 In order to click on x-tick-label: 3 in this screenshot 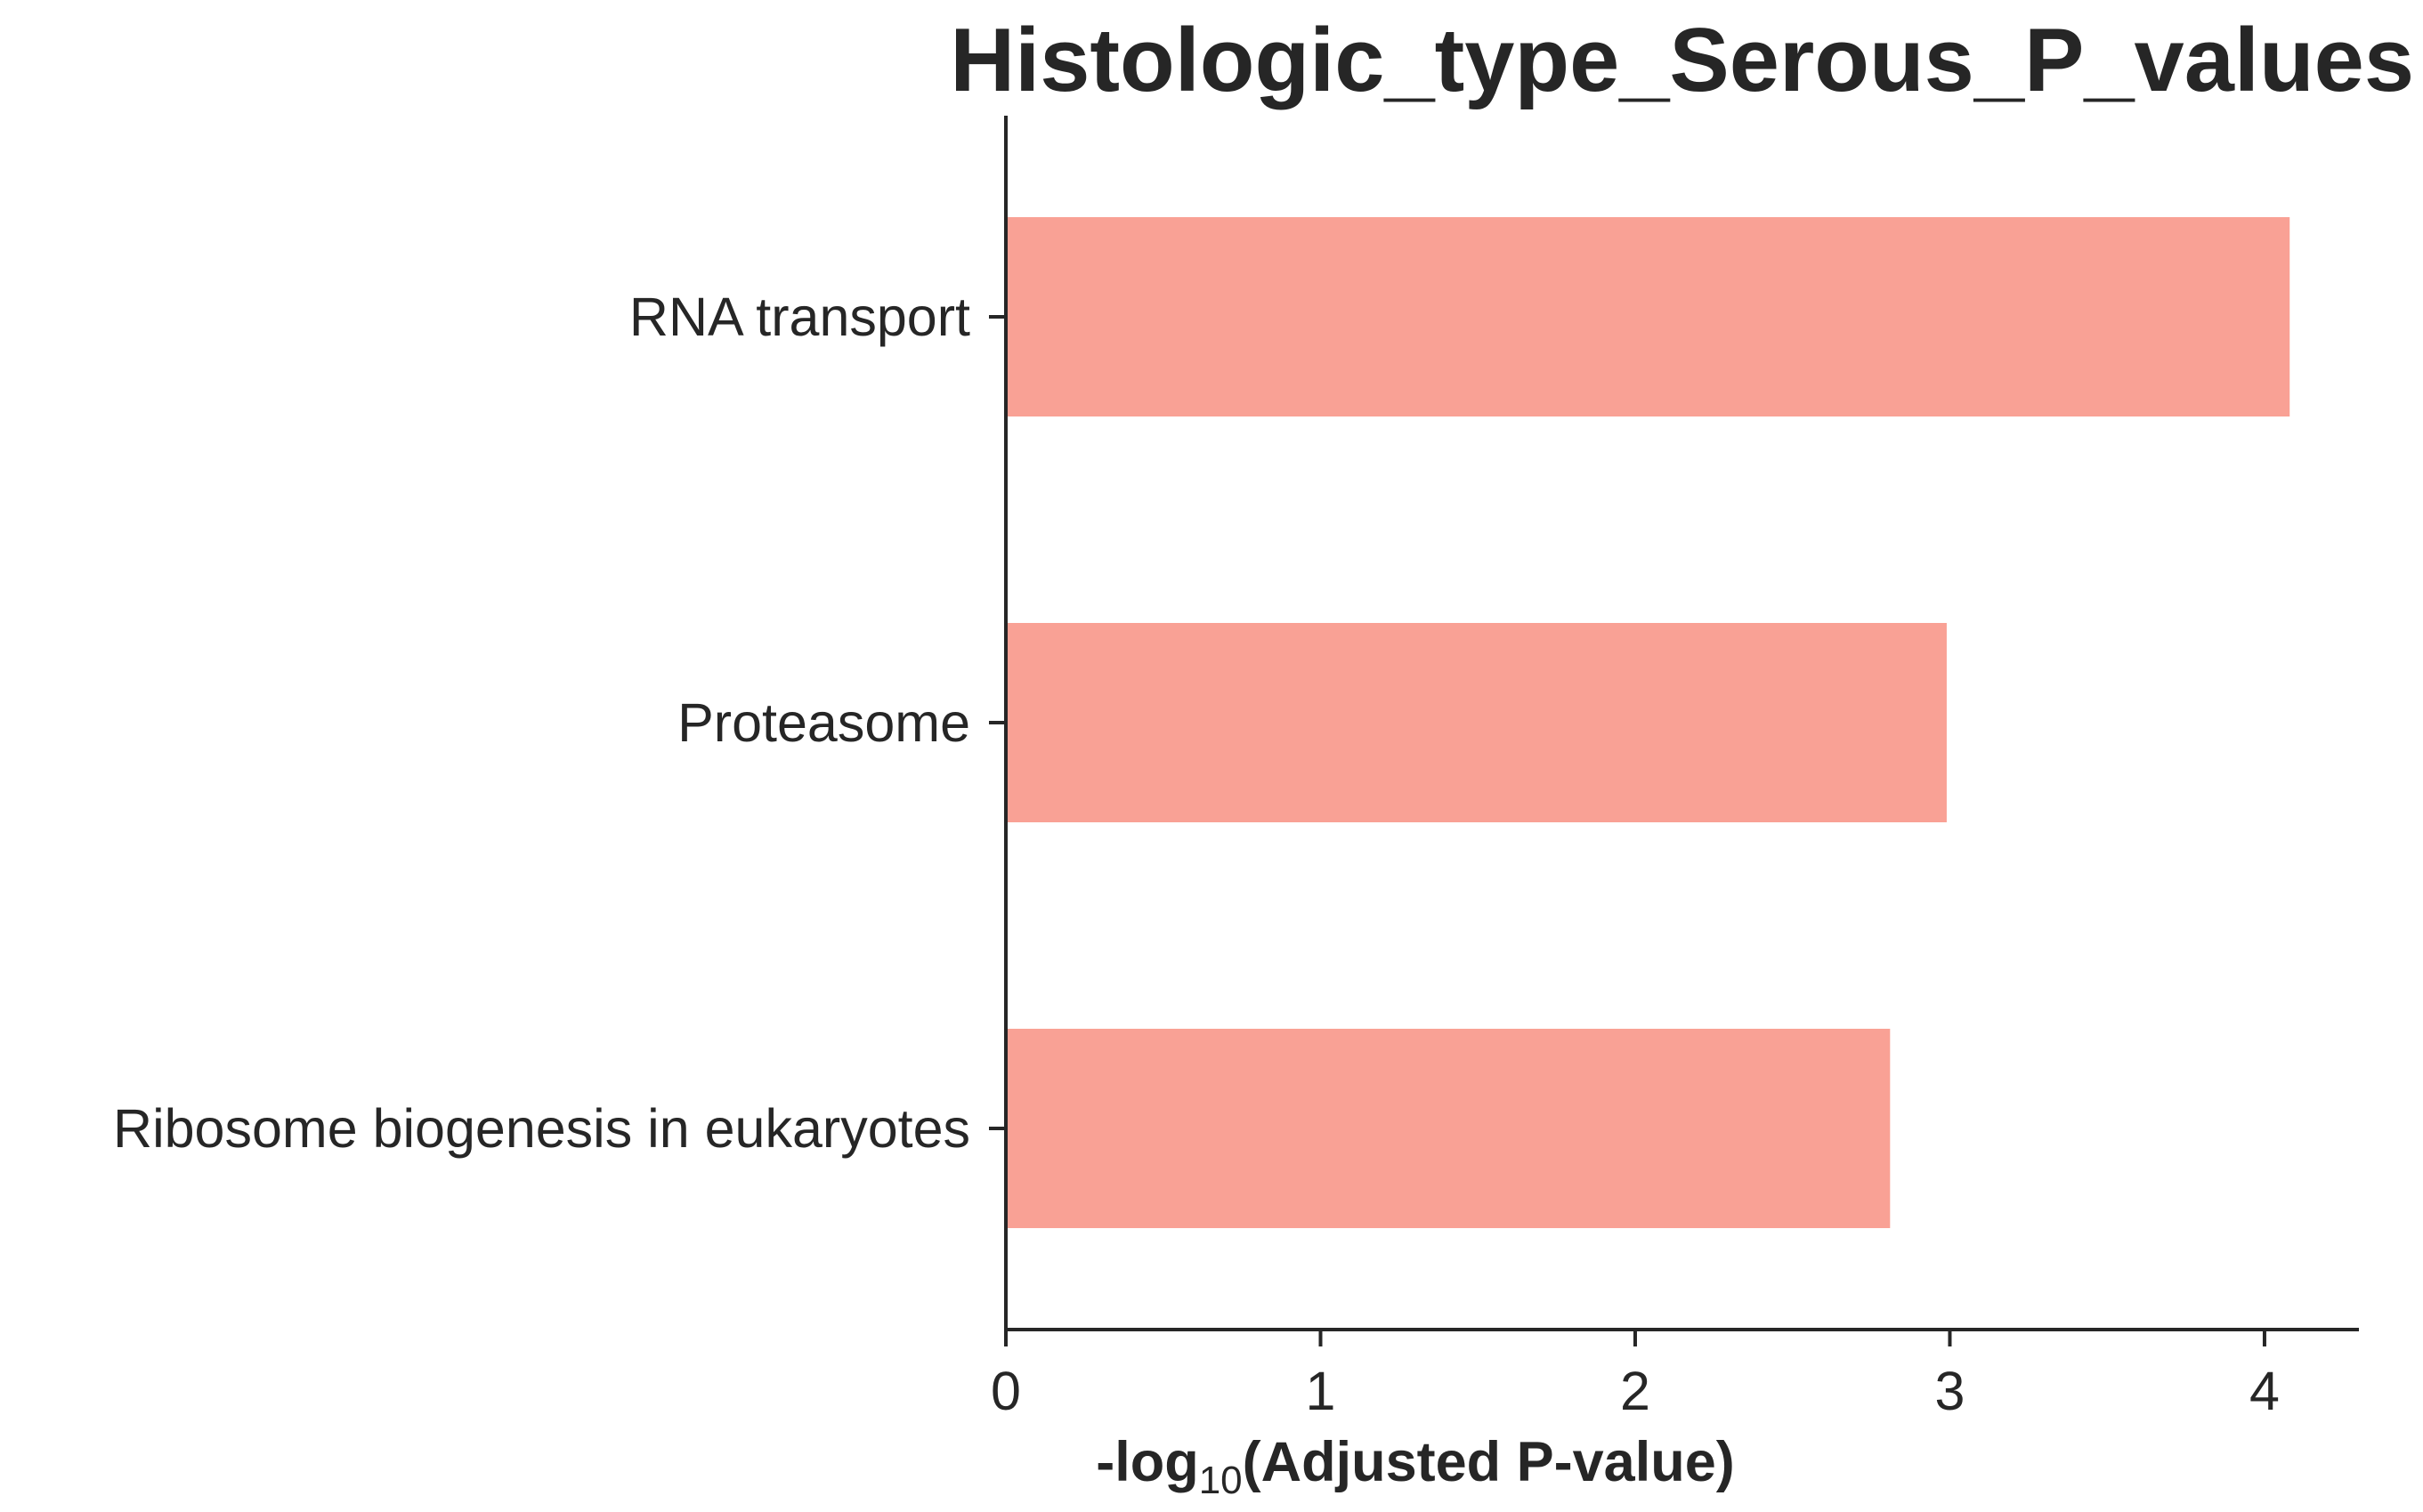, I will do `click(1950, 1391)`.